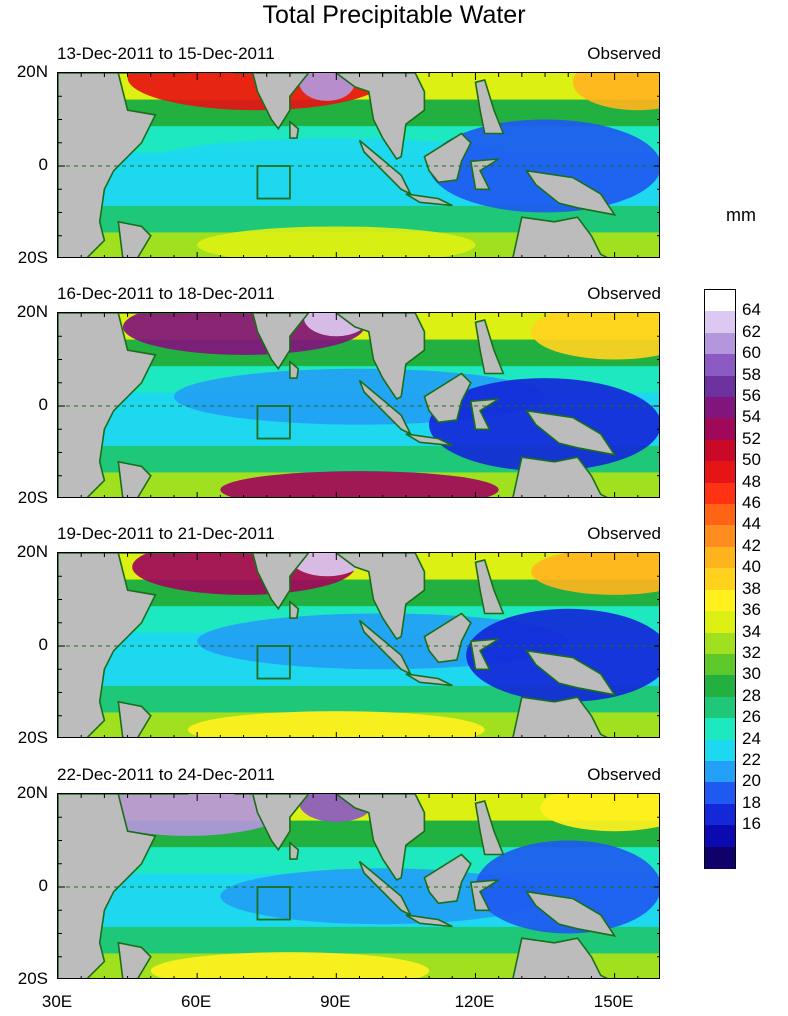 Image resolution: width=788 pixels, height=1016 pixels. Describe the element at coordinates (335, 1001) in the screenshot. I see `lon-tick-label: 90E` at that location.